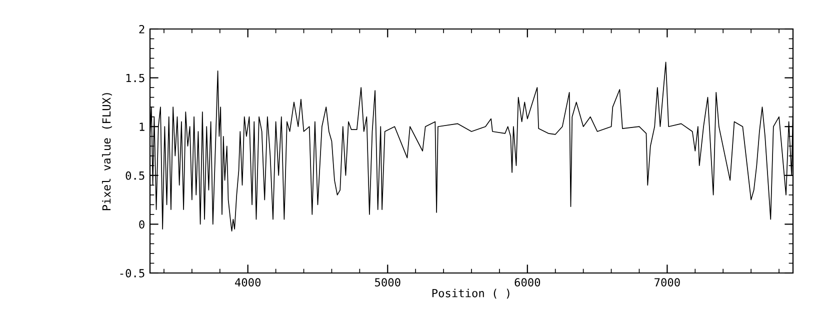 The image size is (817, 327). What do you see at coordinates (142, 126) in the screenshot?
I see `y-tick-label: 1` at bounding box center [142, 126].